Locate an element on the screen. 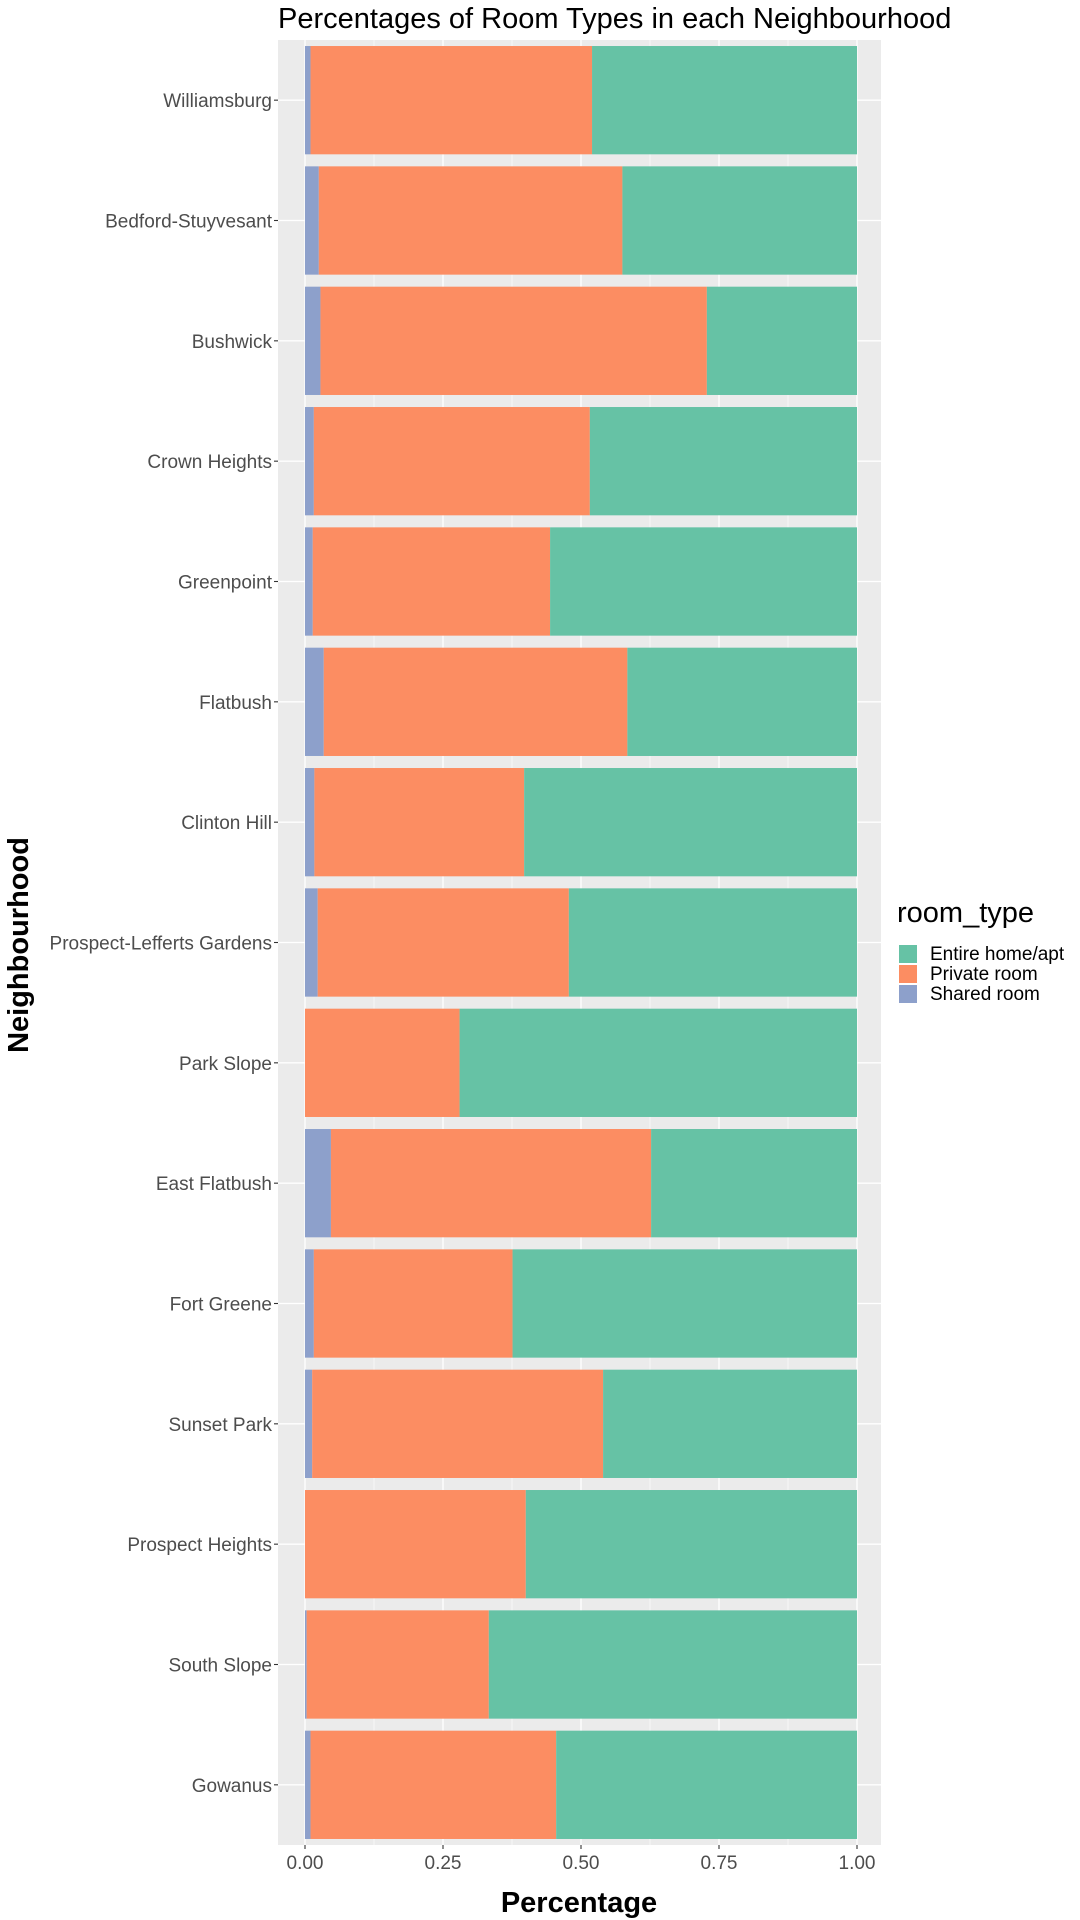  bar-entire-home-apt-williamsburg is located at coordinates (724, 100).